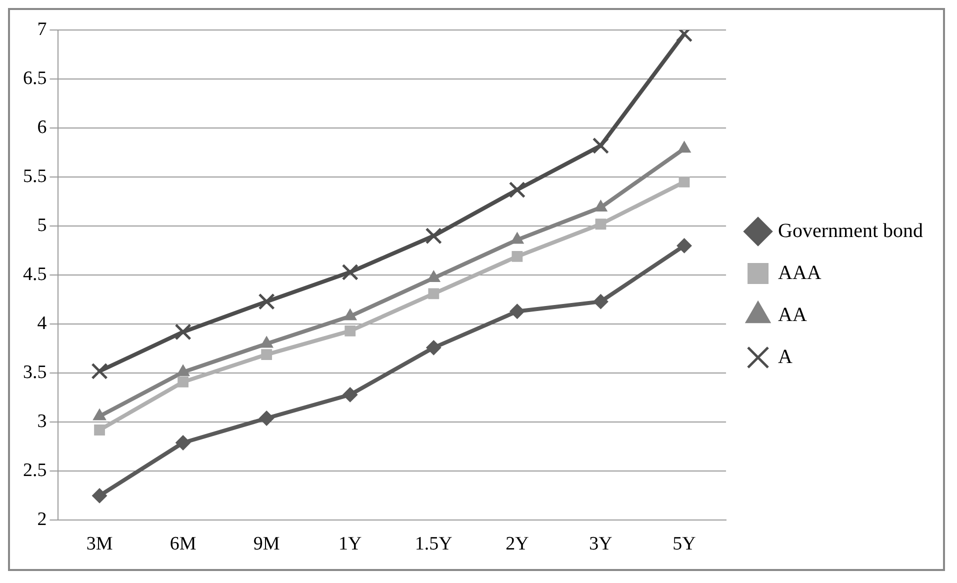 The image size is (957, 583). What do you see at coordinates (433, 544) in the screenshot?
I see `x-tick-label: 1.5Y` at bounding box center [433, 544].